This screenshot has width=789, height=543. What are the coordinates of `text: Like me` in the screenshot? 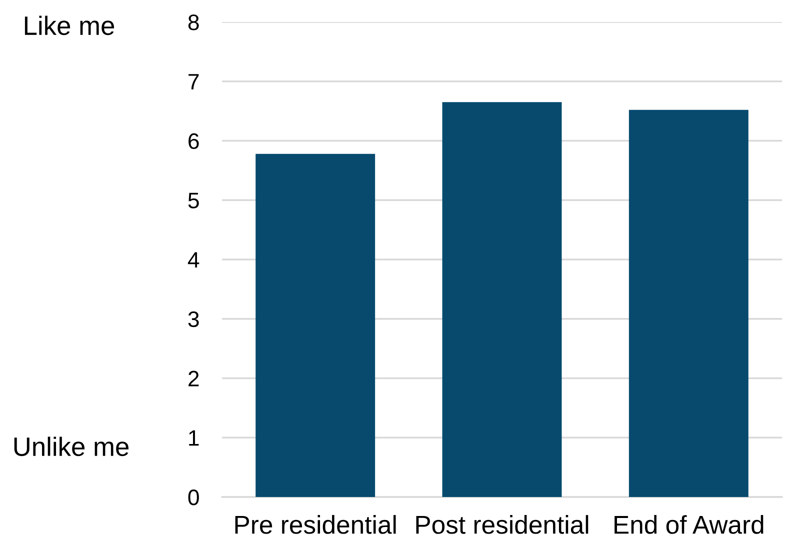 It's located at (69, 26).